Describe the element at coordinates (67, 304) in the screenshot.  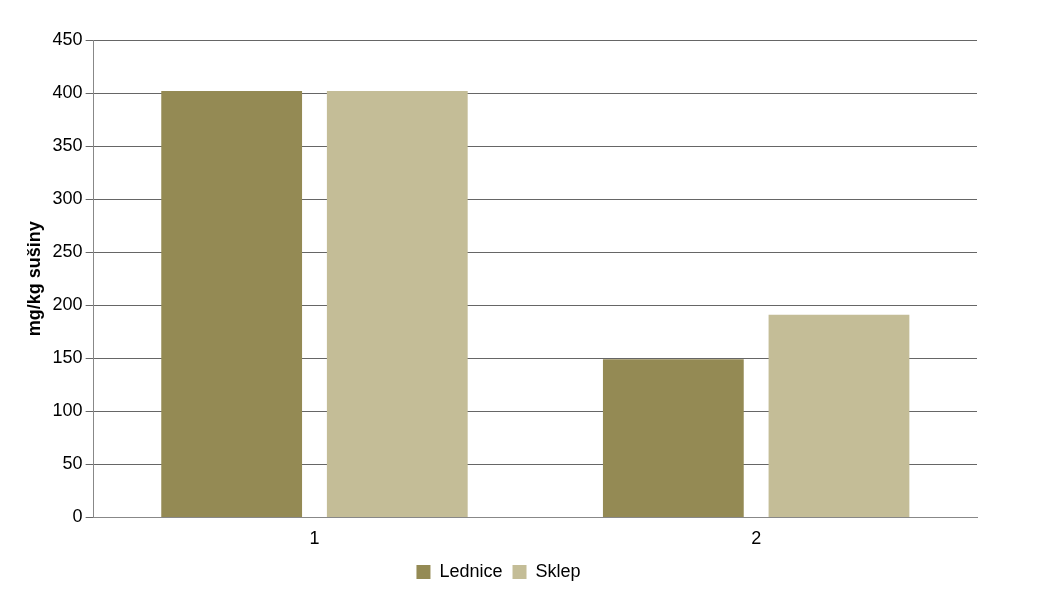
I see `y-tick-label: 200` at that location.